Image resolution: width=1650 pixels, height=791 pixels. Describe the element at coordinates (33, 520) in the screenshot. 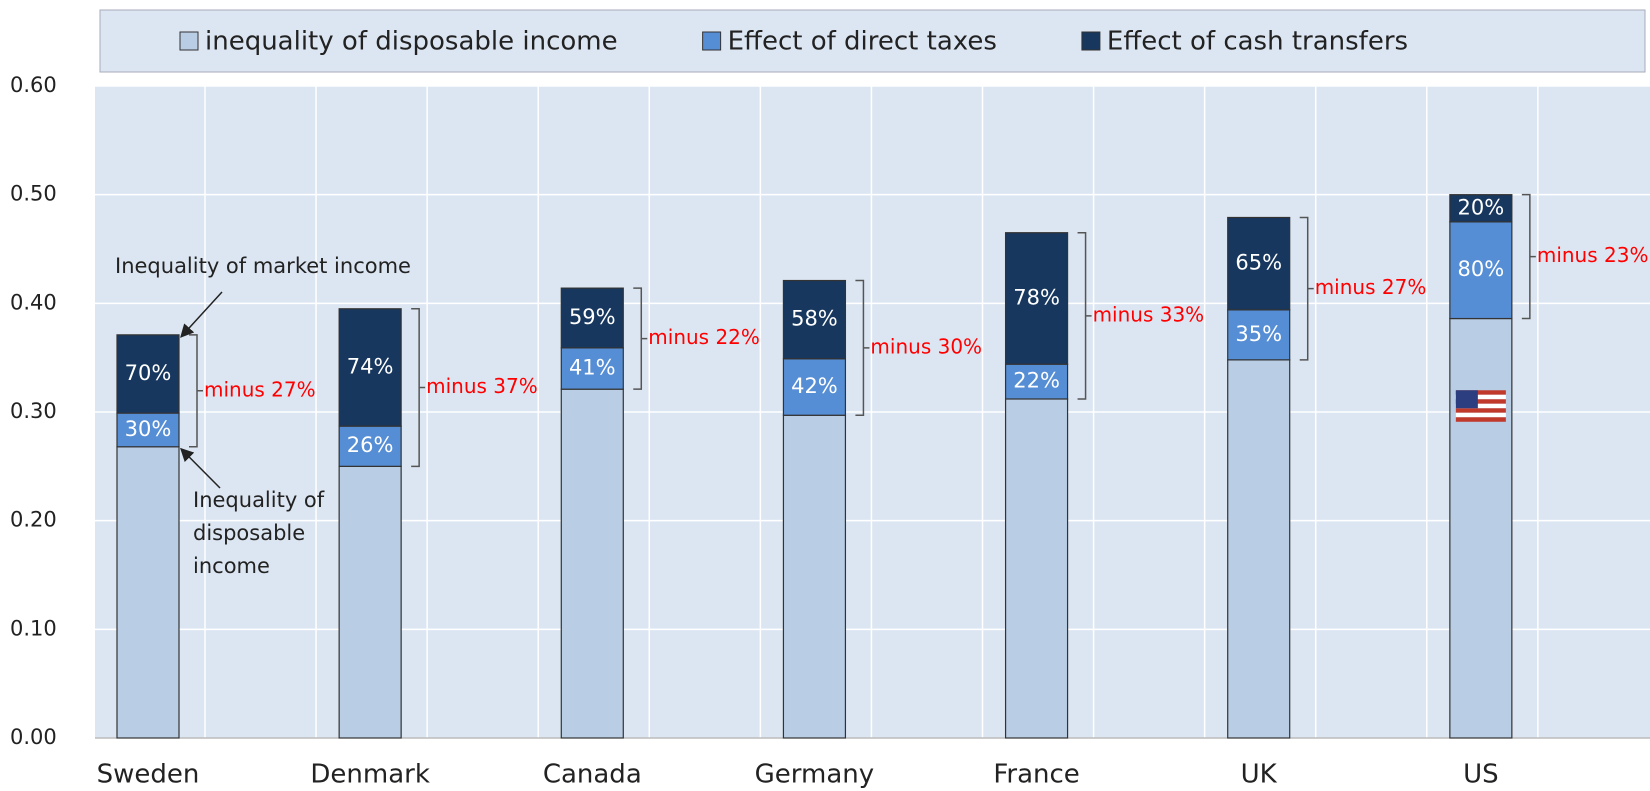

I see `y-tick-label: 0.20` at that location.